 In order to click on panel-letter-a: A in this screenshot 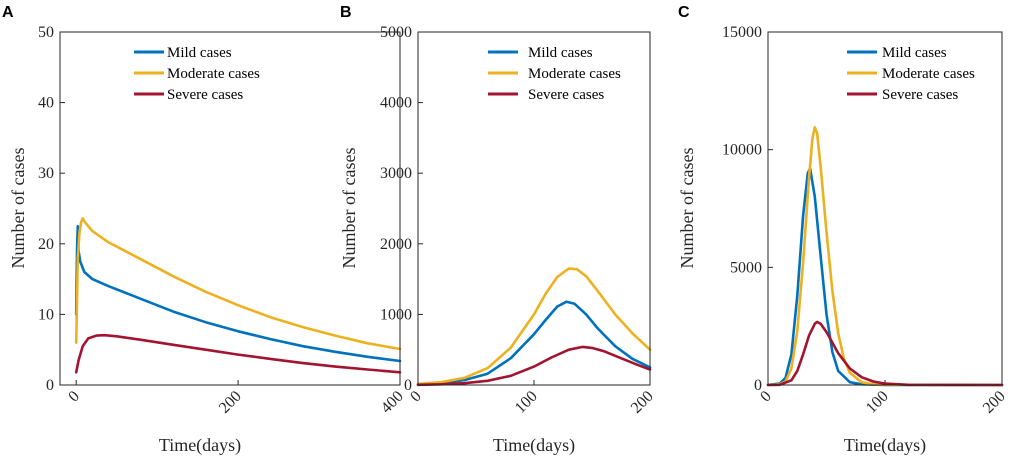, I will do `click(8, 12)`.